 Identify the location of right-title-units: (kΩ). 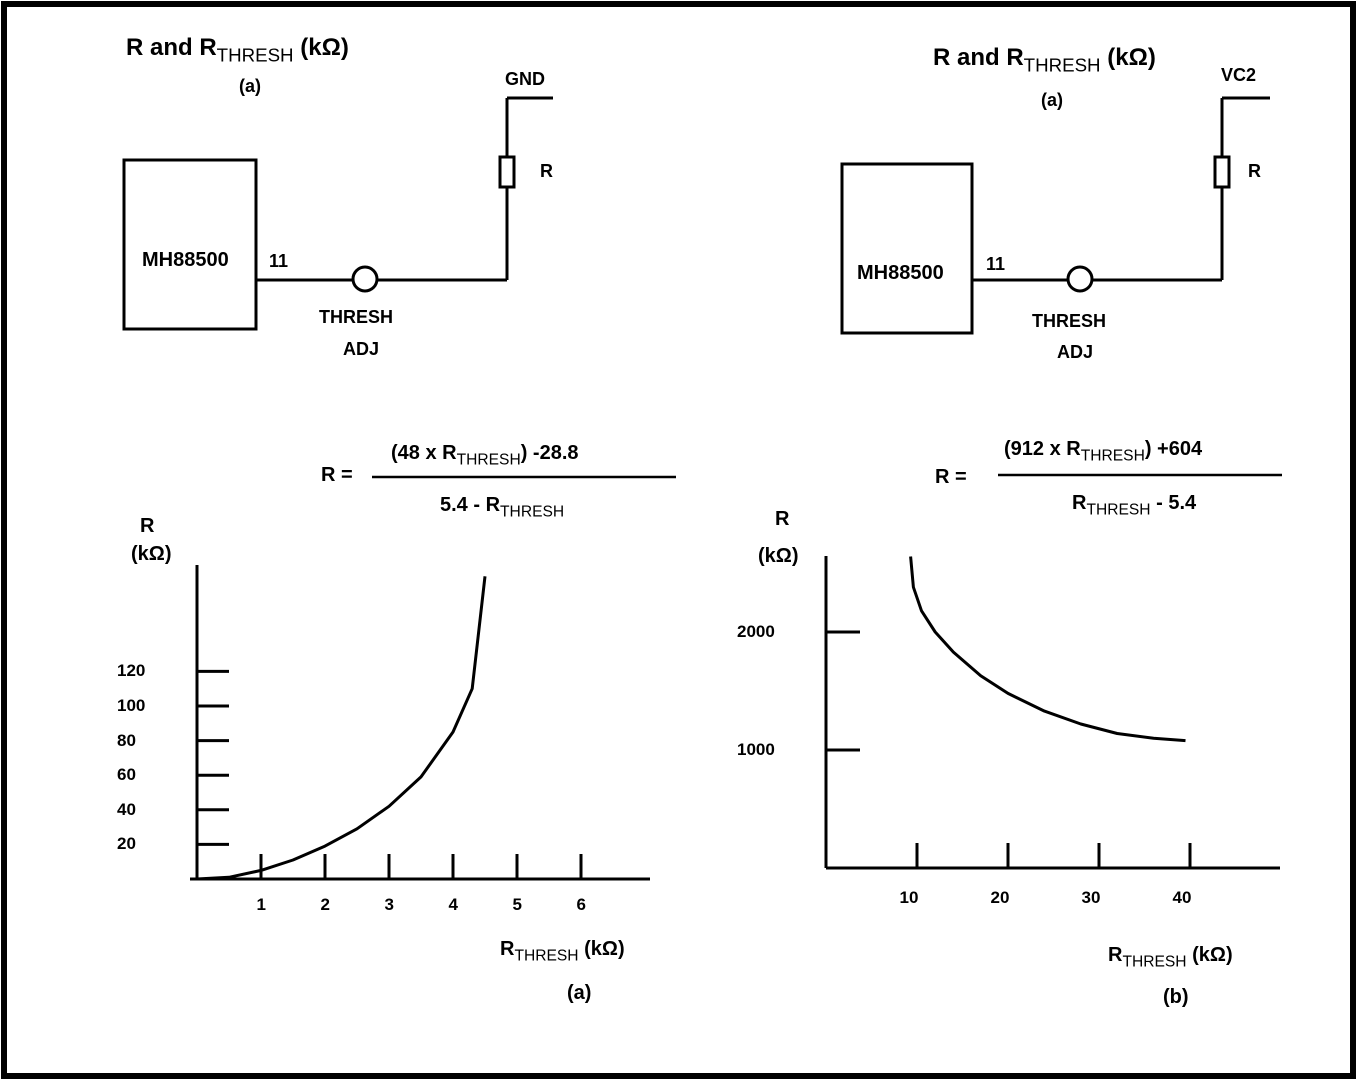
(1131, 57).